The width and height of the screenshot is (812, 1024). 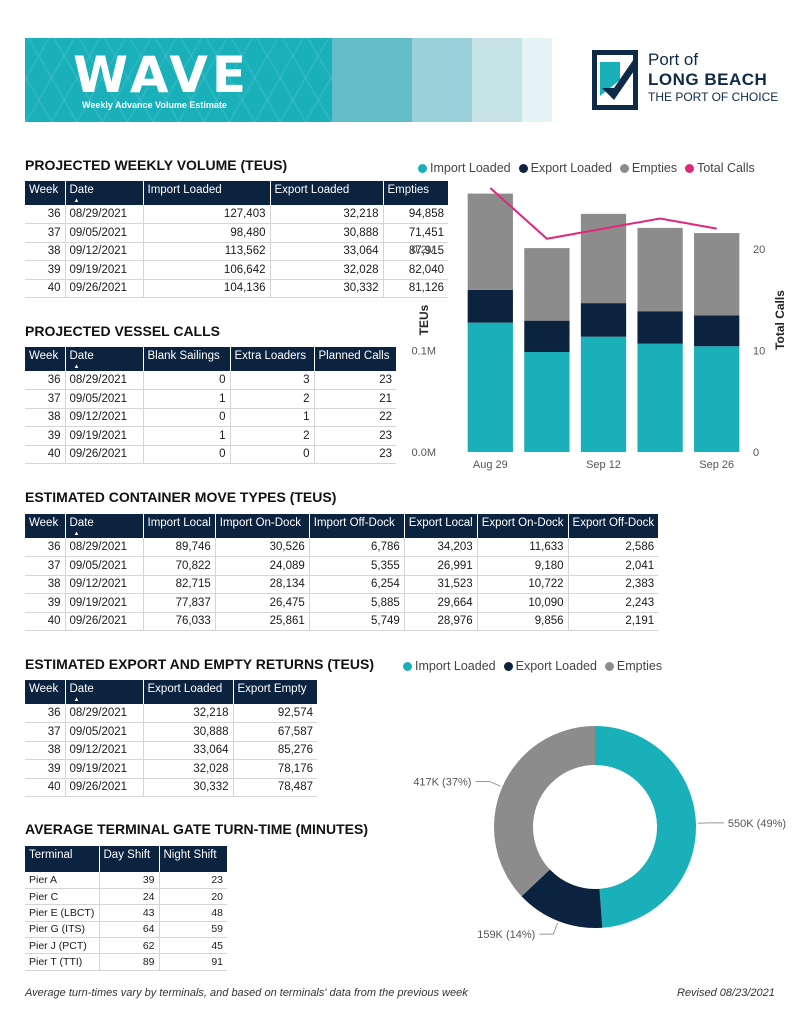 I want to click on table-cell: 48, so click(x=193, y=913).